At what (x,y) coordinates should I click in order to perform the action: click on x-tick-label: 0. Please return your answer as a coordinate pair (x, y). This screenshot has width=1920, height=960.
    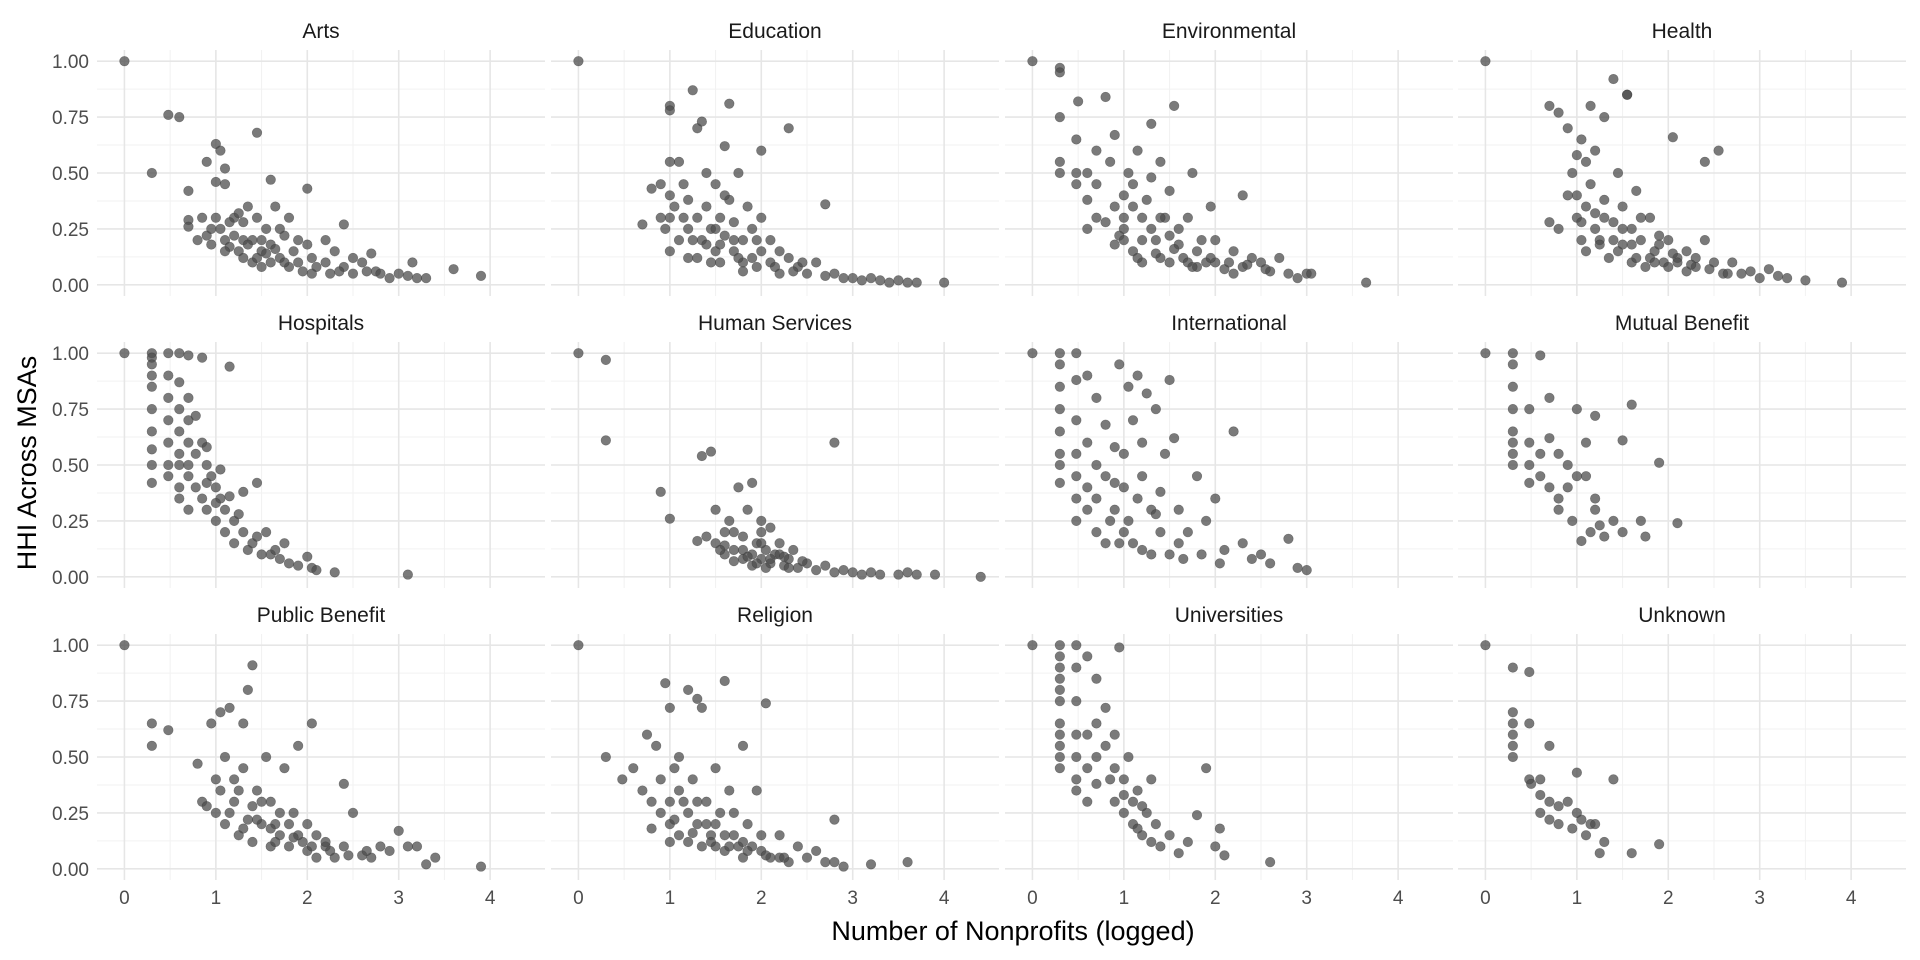
    Looking at the image, I should click on (1485, 898).